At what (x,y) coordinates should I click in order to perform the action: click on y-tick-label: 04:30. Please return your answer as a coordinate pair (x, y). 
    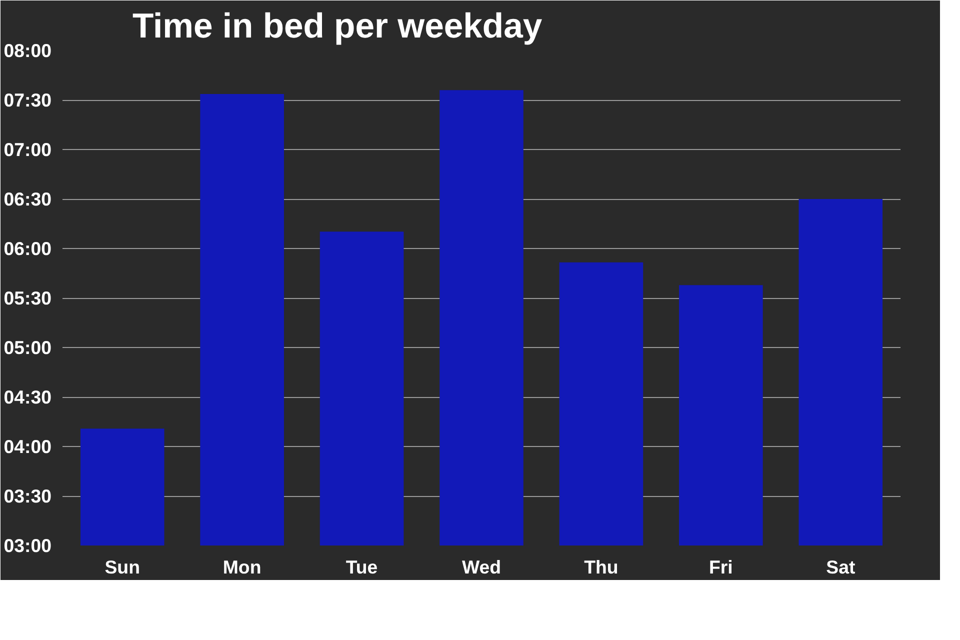
    Looking at the image, I should click on (28, 397).